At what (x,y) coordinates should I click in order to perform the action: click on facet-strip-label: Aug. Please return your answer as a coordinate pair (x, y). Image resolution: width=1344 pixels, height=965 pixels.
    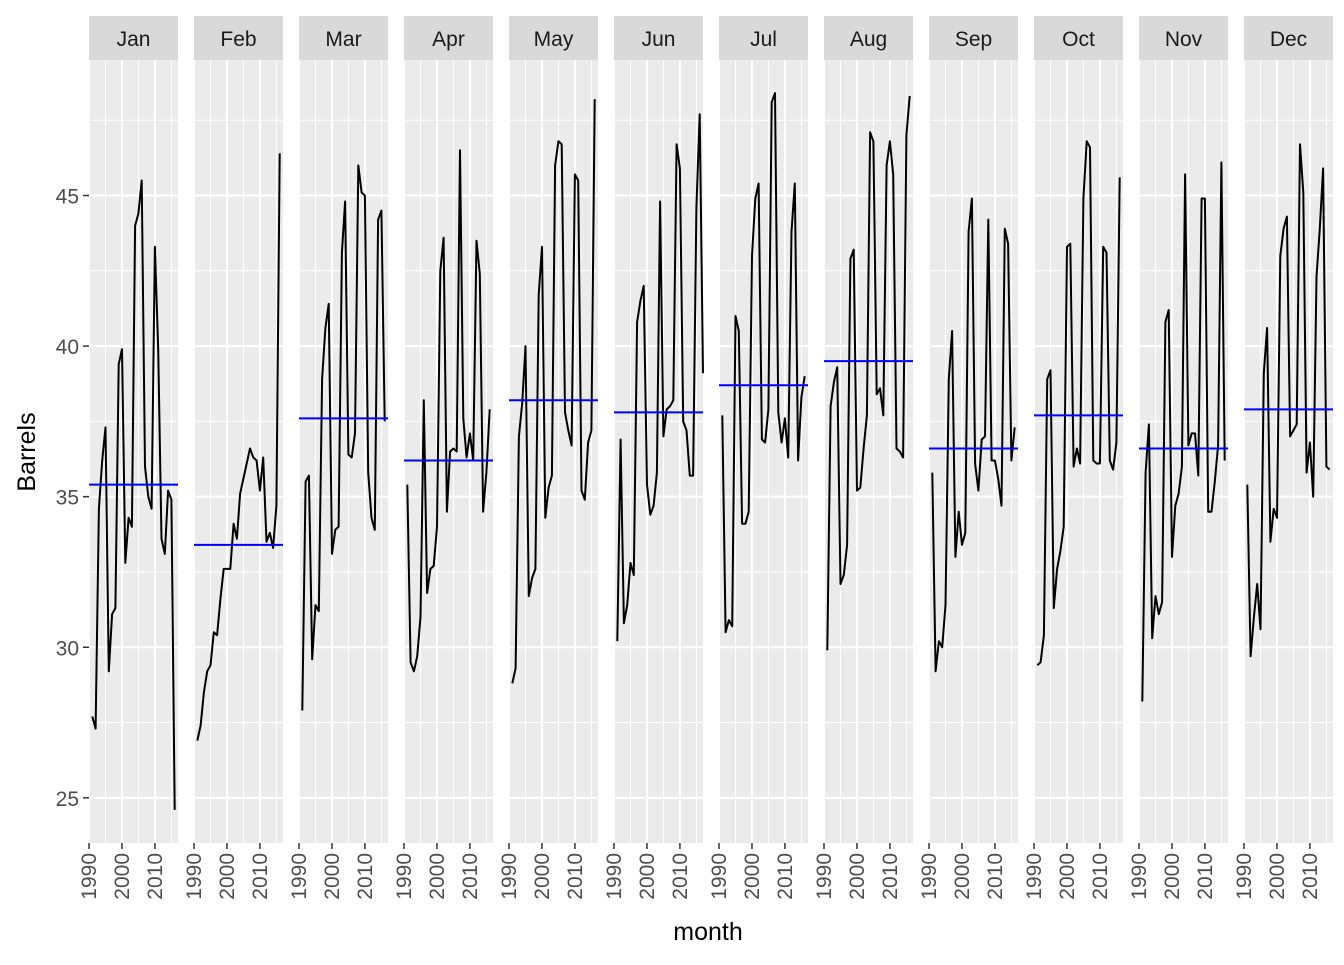
    Looking at the image, I should click on (868, 39).